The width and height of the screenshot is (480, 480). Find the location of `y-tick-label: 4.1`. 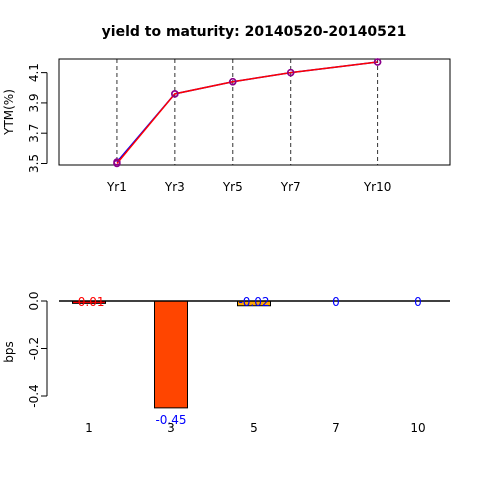

y-tick-label: 4.1 is located at coordinates (34, 72).